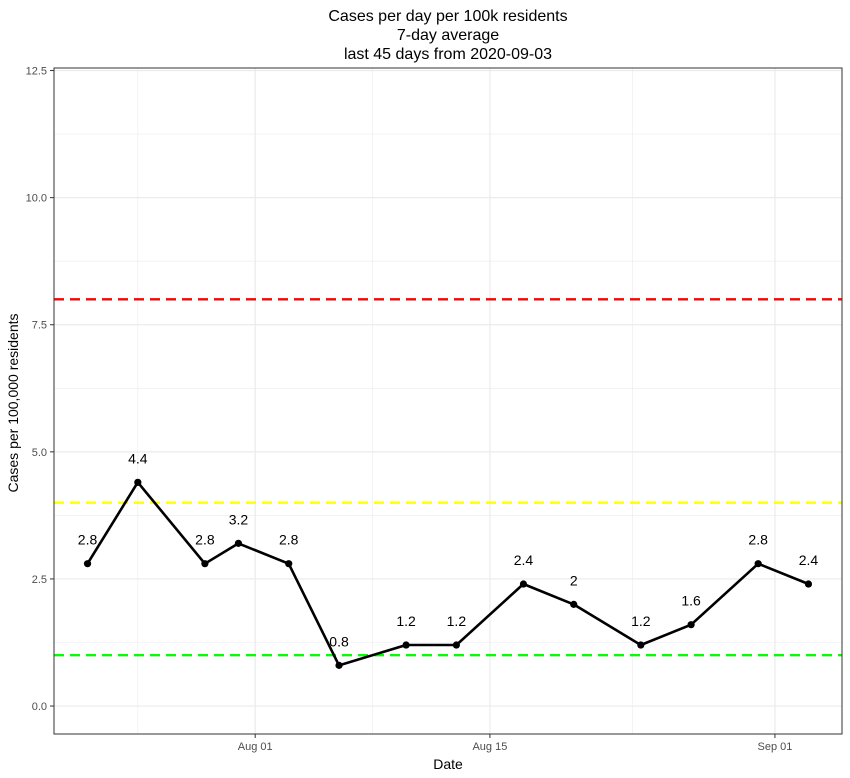 The height and width of the screenshot is (778, 850). What do you see at coordinates (774, 747) in the screenshot?
I see `x-tick-label: Sep 01` at bounding box center [774, 747].